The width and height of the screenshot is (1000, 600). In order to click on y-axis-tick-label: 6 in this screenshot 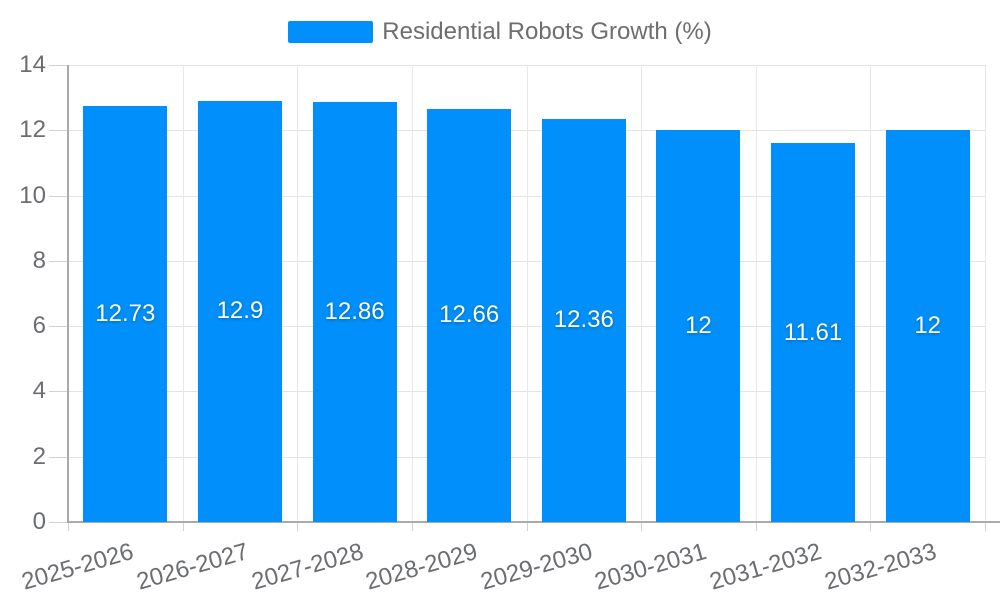, I will do `click(39, 326)`.